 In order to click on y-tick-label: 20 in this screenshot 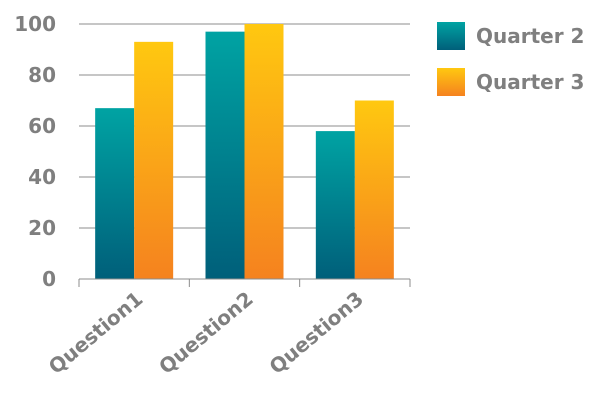, I will do `click(42, 228)`.